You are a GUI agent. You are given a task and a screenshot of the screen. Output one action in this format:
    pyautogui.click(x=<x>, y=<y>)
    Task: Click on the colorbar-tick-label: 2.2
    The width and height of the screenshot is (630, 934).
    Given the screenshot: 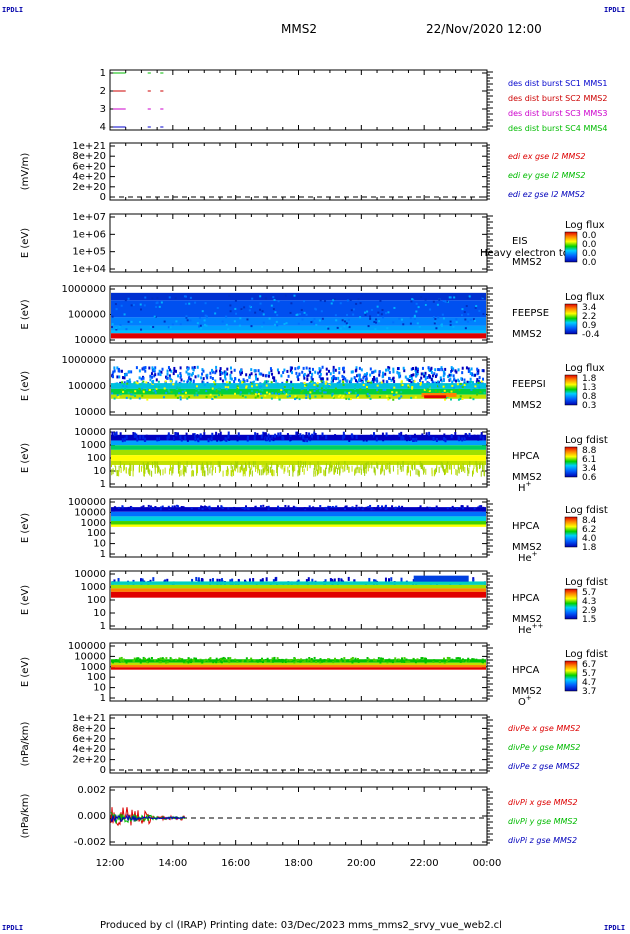 What is the action you would take?
    pyautogui.click(x=589, y=317)
    